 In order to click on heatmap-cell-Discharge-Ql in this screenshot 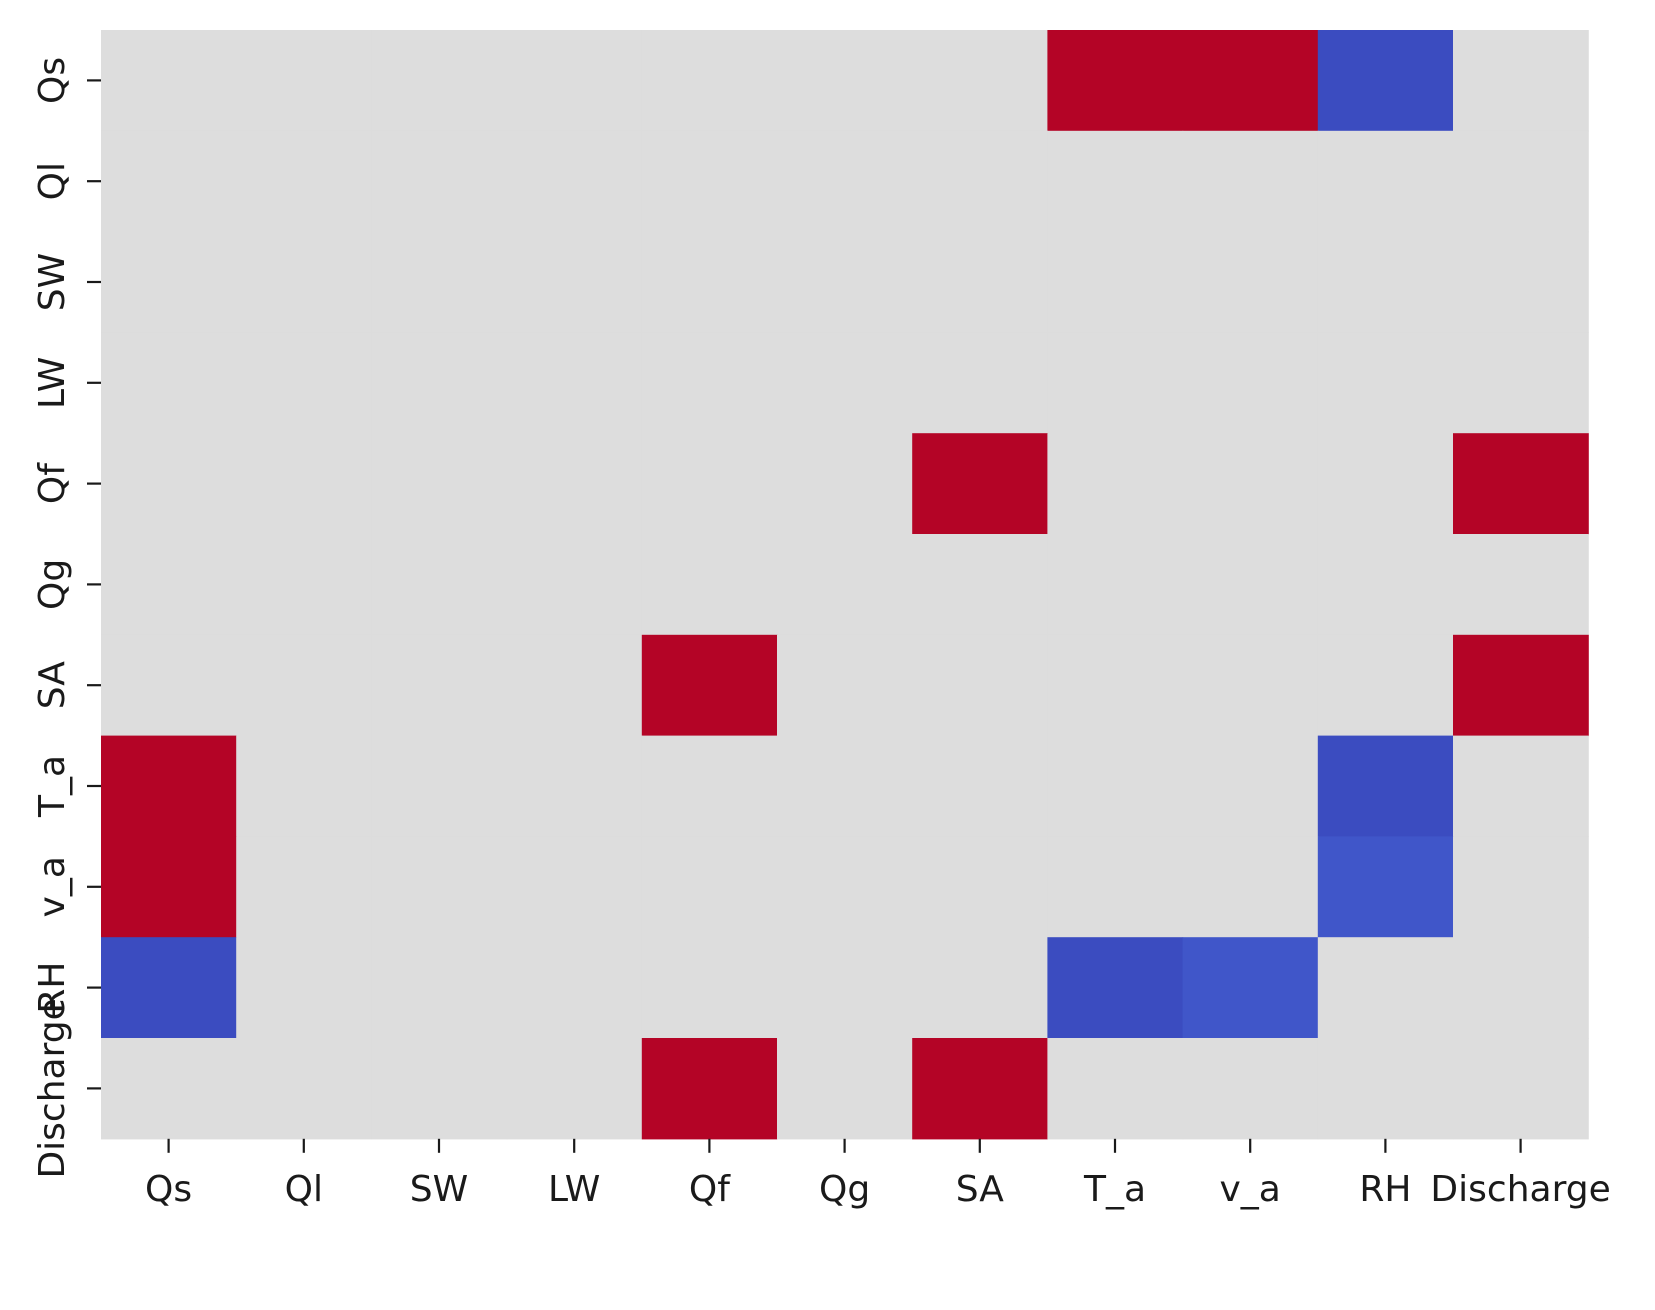, I will do `click(304, 1089)`.